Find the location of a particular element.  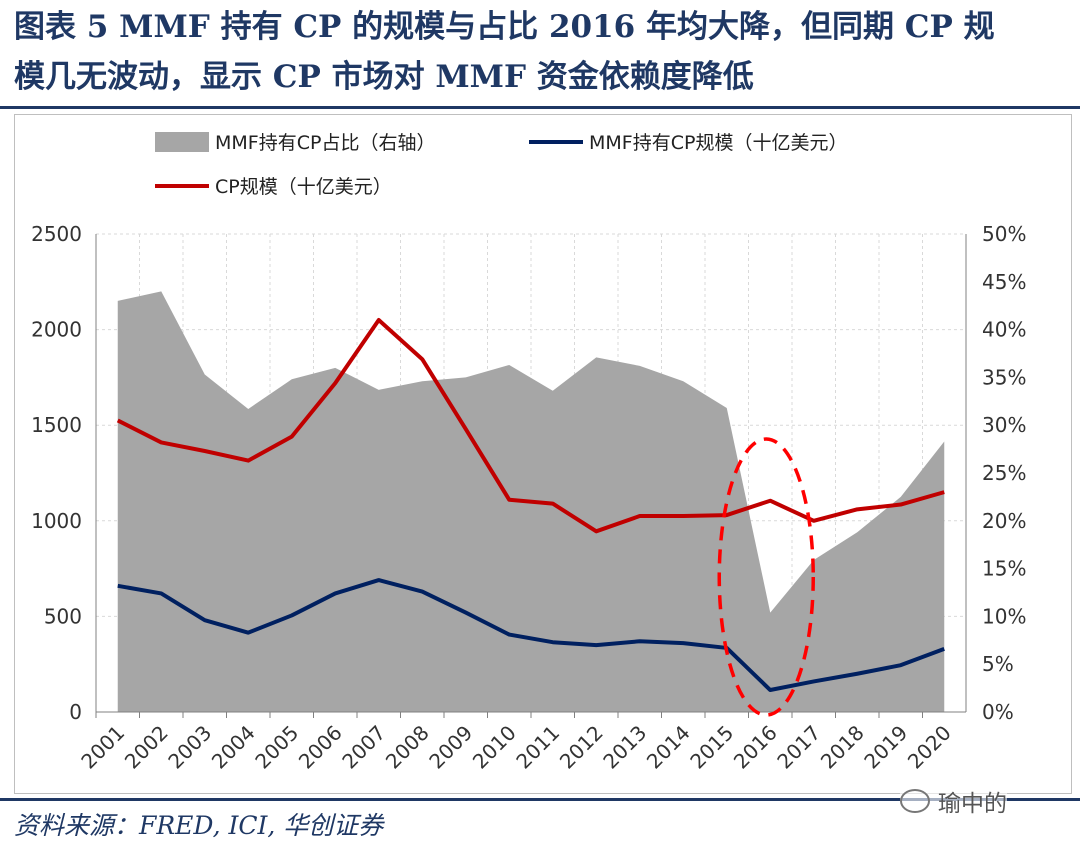

x-tick-label: 2004 is located at coordinates (233, 747).